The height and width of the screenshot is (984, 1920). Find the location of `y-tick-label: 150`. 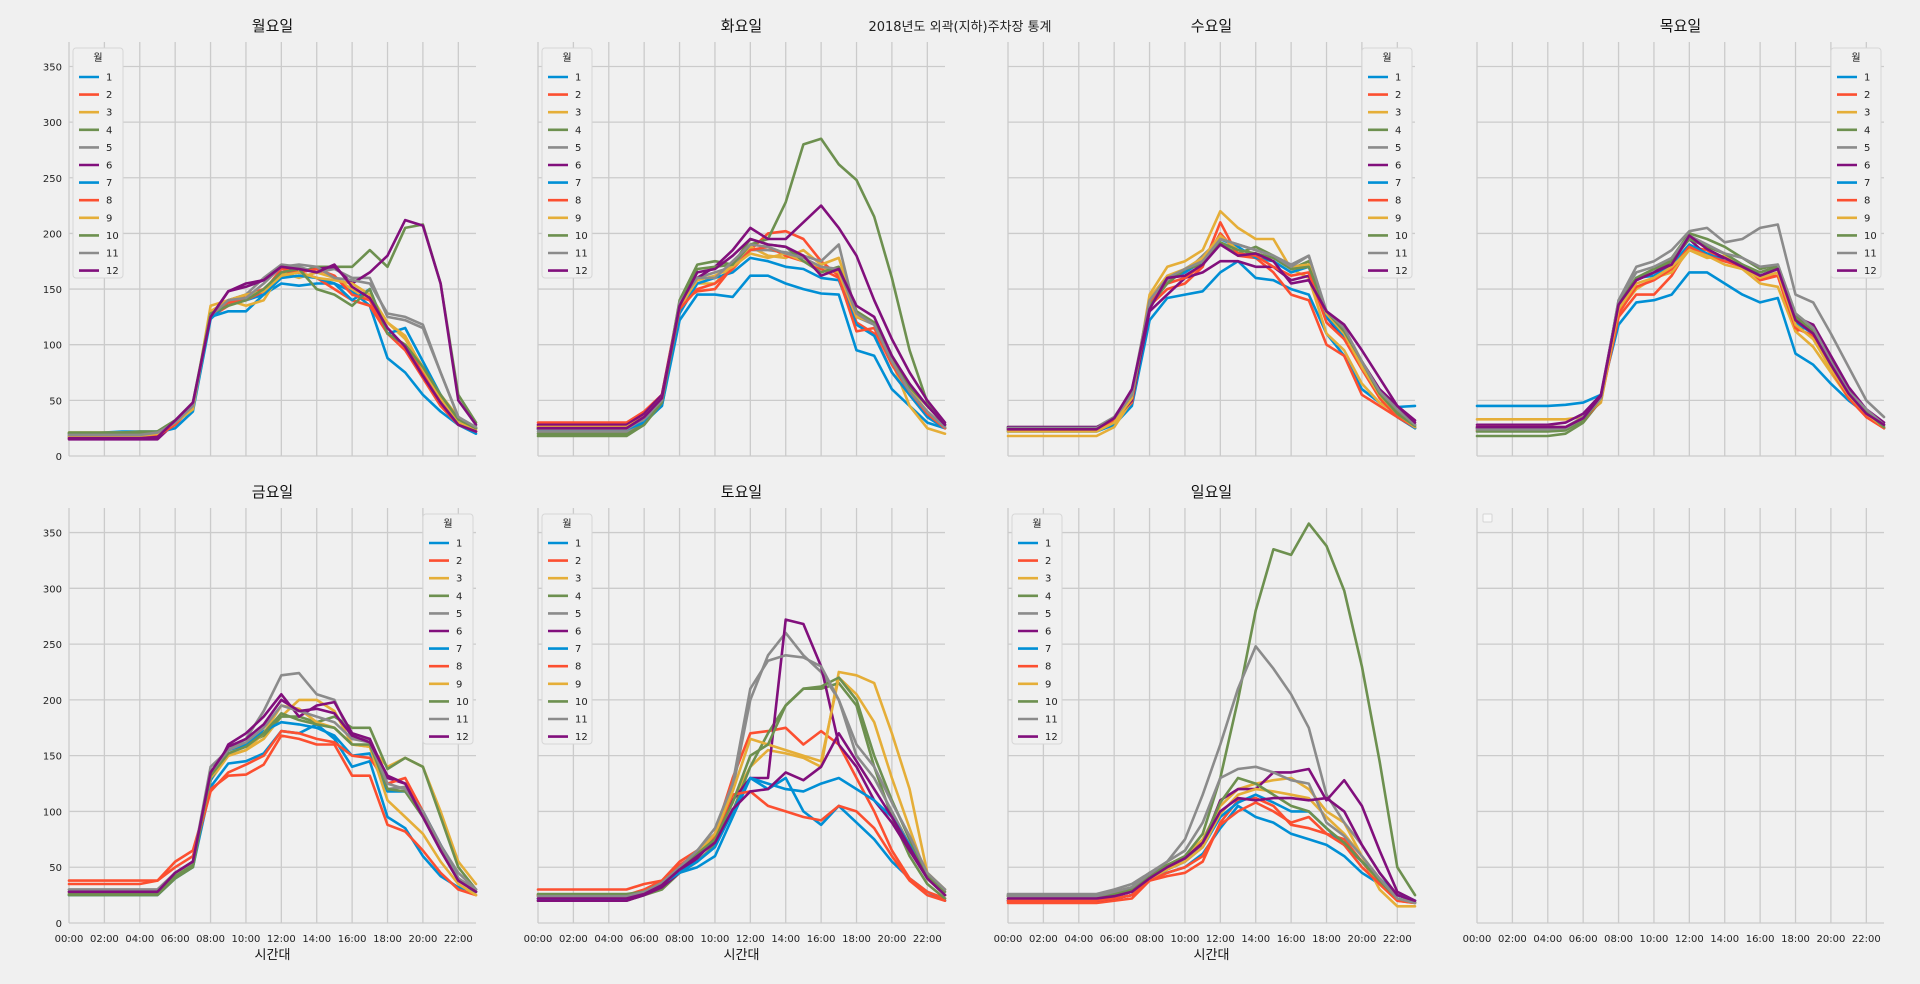

y-tick-label: 150 is located at coordinates (52, 757).